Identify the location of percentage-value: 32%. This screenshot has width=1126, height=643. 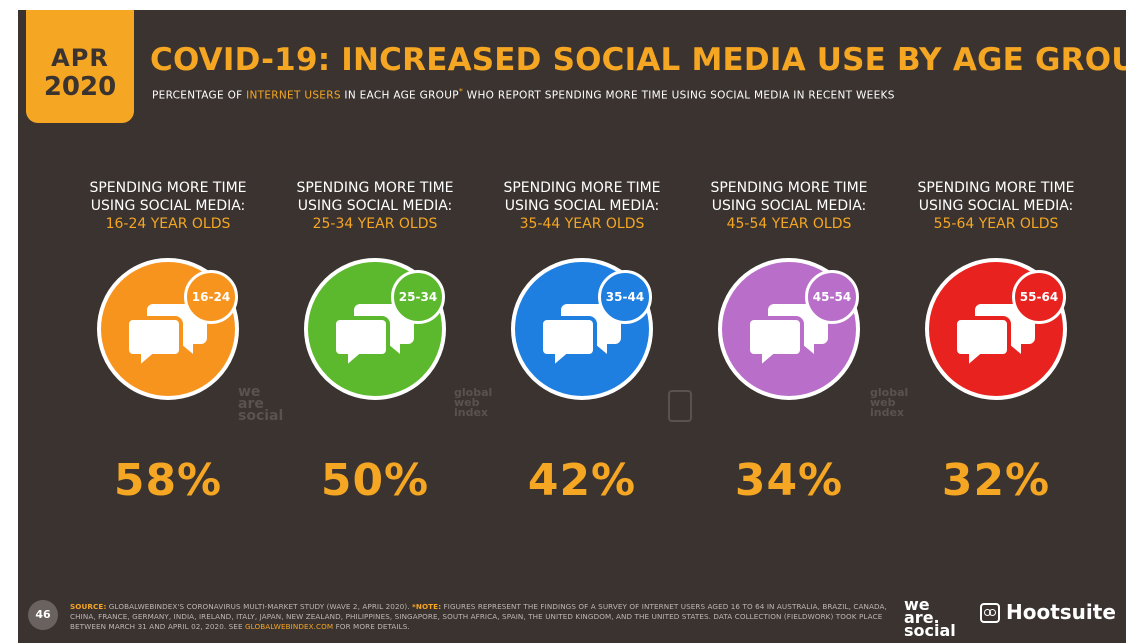
(996, 480).